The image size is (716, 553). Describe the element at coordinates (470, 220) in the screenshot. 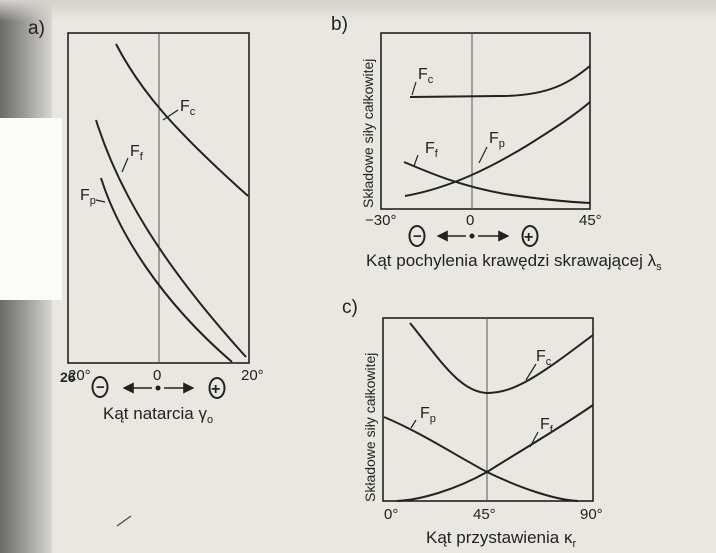

I see `panel-b-tick-zero: 0` at that location.